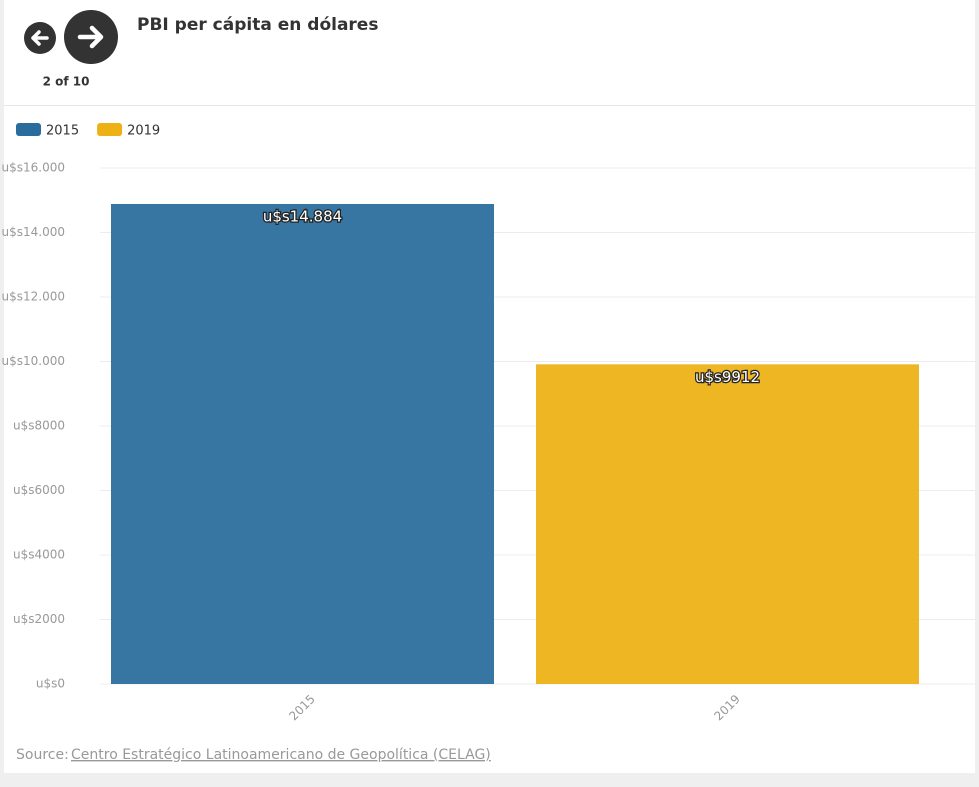  What do you see at coordinates (39, 426) in the screenshot?
I see `y-tick-label: u$s8000` at bounding box center [39, 426].